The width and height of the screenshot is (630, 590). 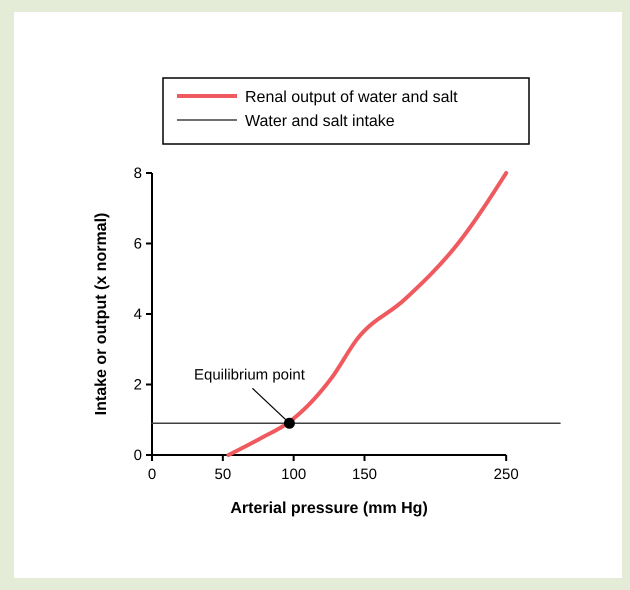 What do you see at coordinates (138, 244) in the screenshot?
I see `y-tick-label: 6` at bounding box center [138, 244].